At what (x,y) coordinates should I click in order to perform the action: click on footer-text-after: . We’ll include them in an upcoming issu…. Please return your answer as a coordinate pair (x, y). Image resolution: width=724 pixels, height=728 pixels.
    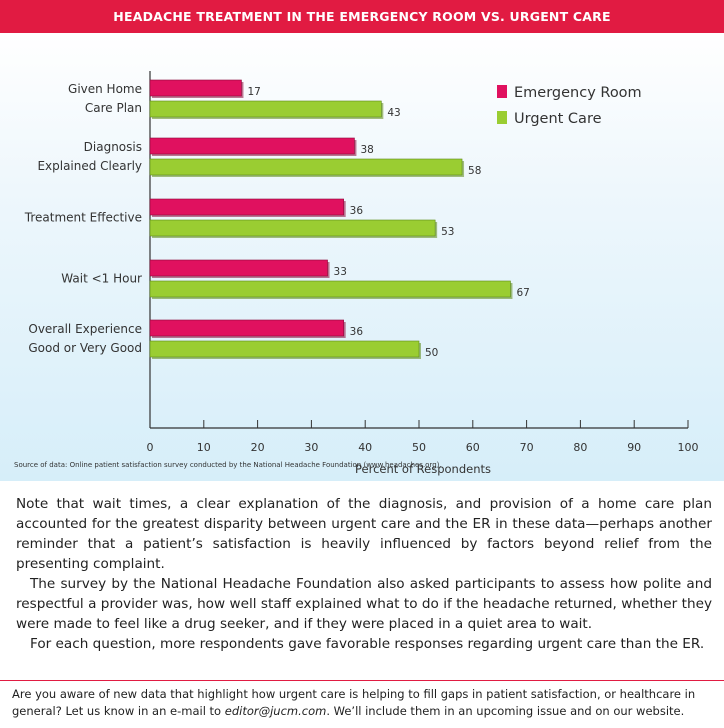
    Looking at the image, I should click on (505, 711).